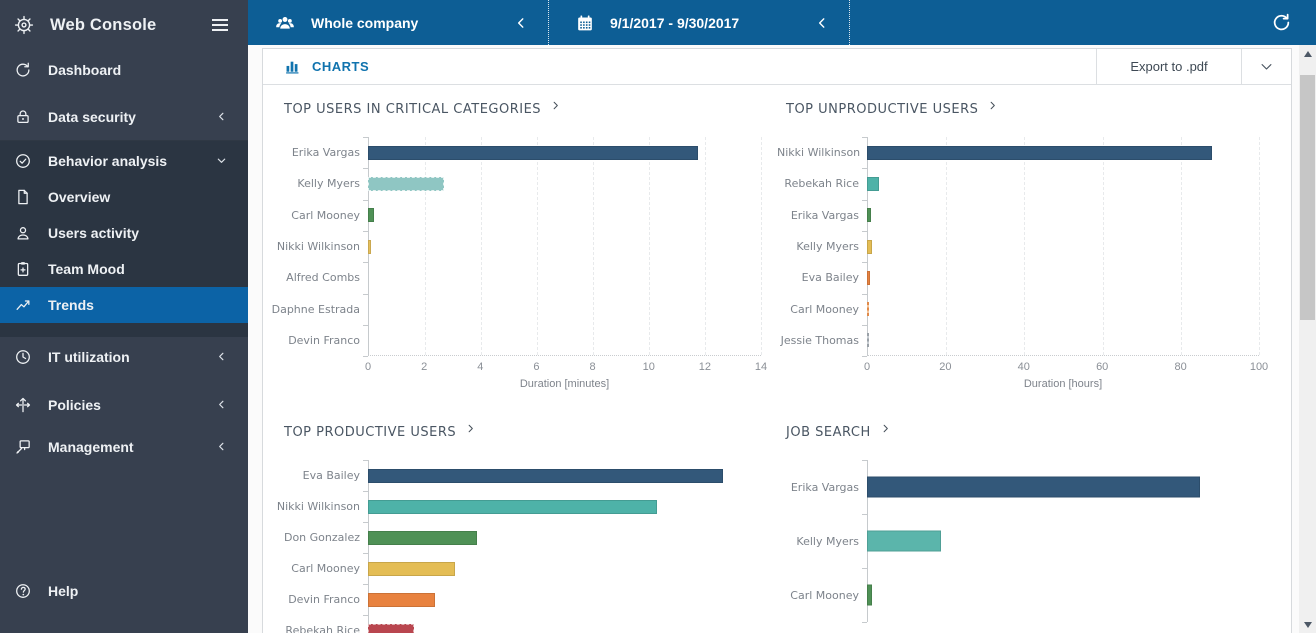  Describe the element at coordinates (94, 233) in the screenshot. I see `sidebar-item-label: Users activity` at that location.